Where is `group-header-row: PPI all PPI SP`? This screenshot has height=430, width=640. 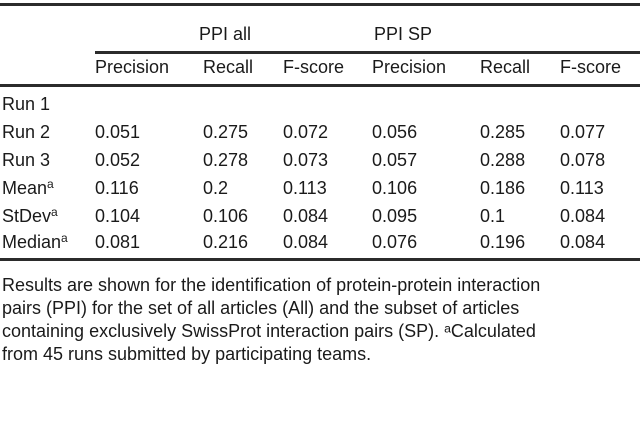
group-header-row: PPI all PPI SP is located at coordinates (320, 29).